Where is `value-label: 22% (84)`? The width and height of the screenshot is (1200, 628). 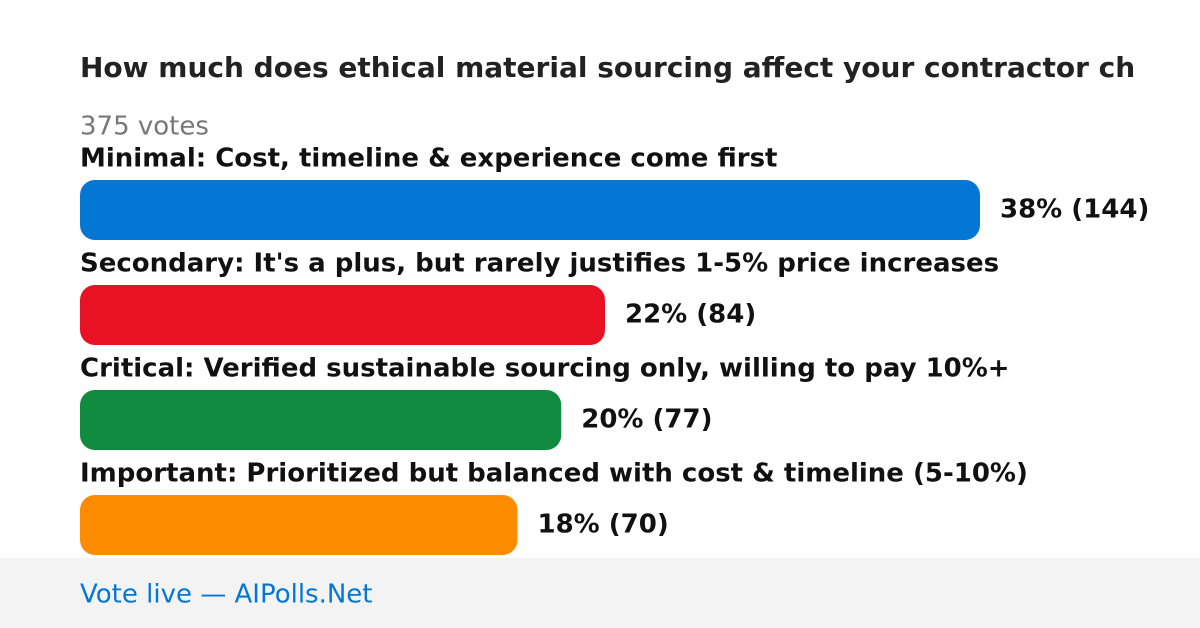
value-label: 22% (84) is located at coordinates (690, 315).